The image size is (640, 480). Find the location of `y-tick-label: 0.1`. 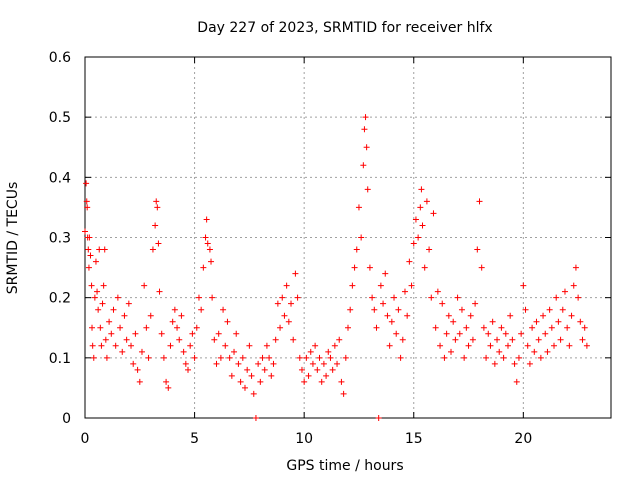

y-tick-label: 0.1 is located at coordinates (60, 359).